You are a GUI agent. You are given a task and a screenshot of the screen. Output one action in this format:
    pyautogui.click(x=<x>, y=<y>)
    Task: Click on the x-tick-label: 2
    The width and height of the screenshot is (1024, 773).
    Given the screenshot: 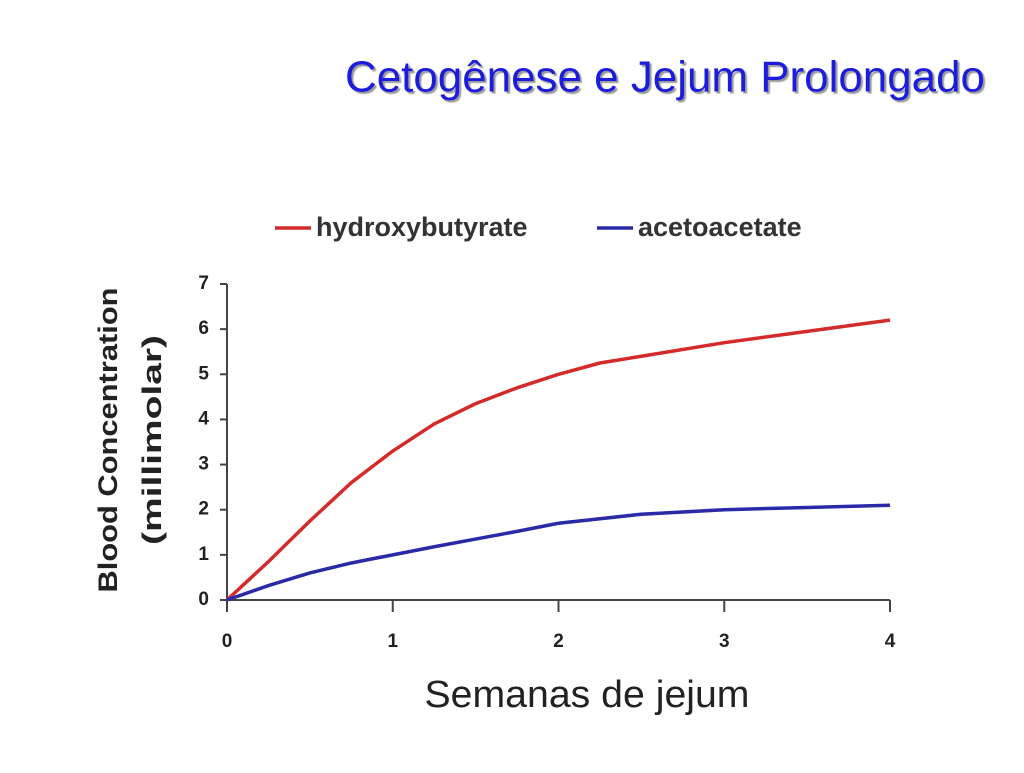 What is the action you would take?
    pyautogui.click(x=558, y=641)
    